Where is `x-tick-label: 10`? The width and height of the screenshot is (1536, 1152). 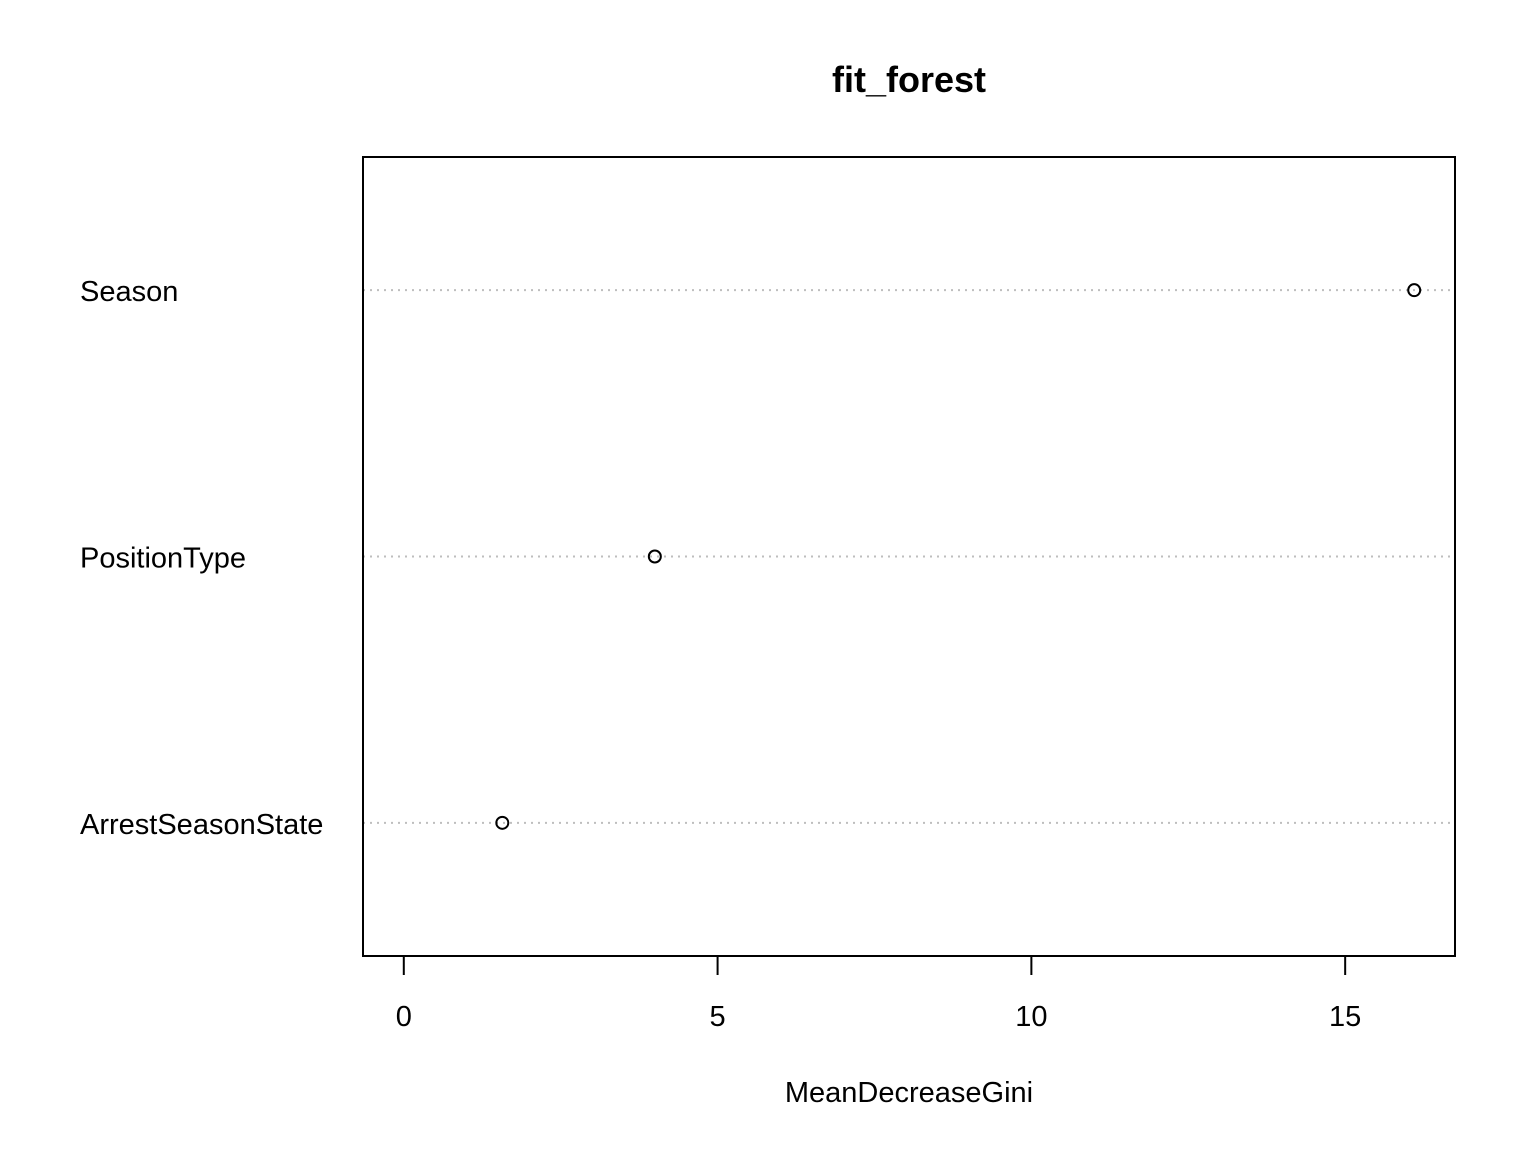
x-tick-label: 10 is located at coordinates (1031, 1017).